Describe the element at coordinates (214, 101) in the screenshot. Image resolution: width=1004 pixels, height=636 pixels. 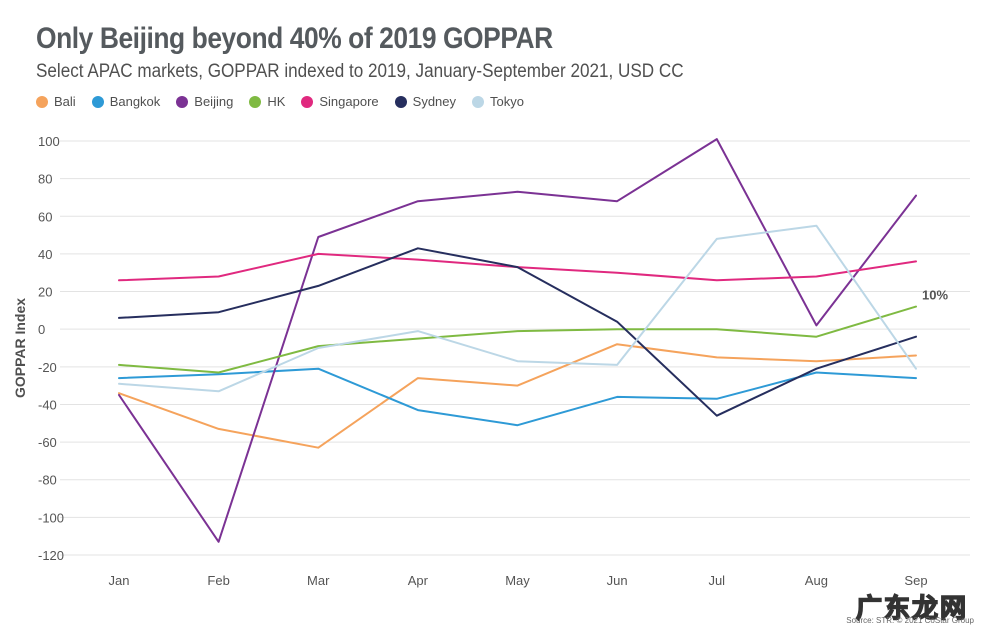
I see `legend-label: Beijing` at that location.